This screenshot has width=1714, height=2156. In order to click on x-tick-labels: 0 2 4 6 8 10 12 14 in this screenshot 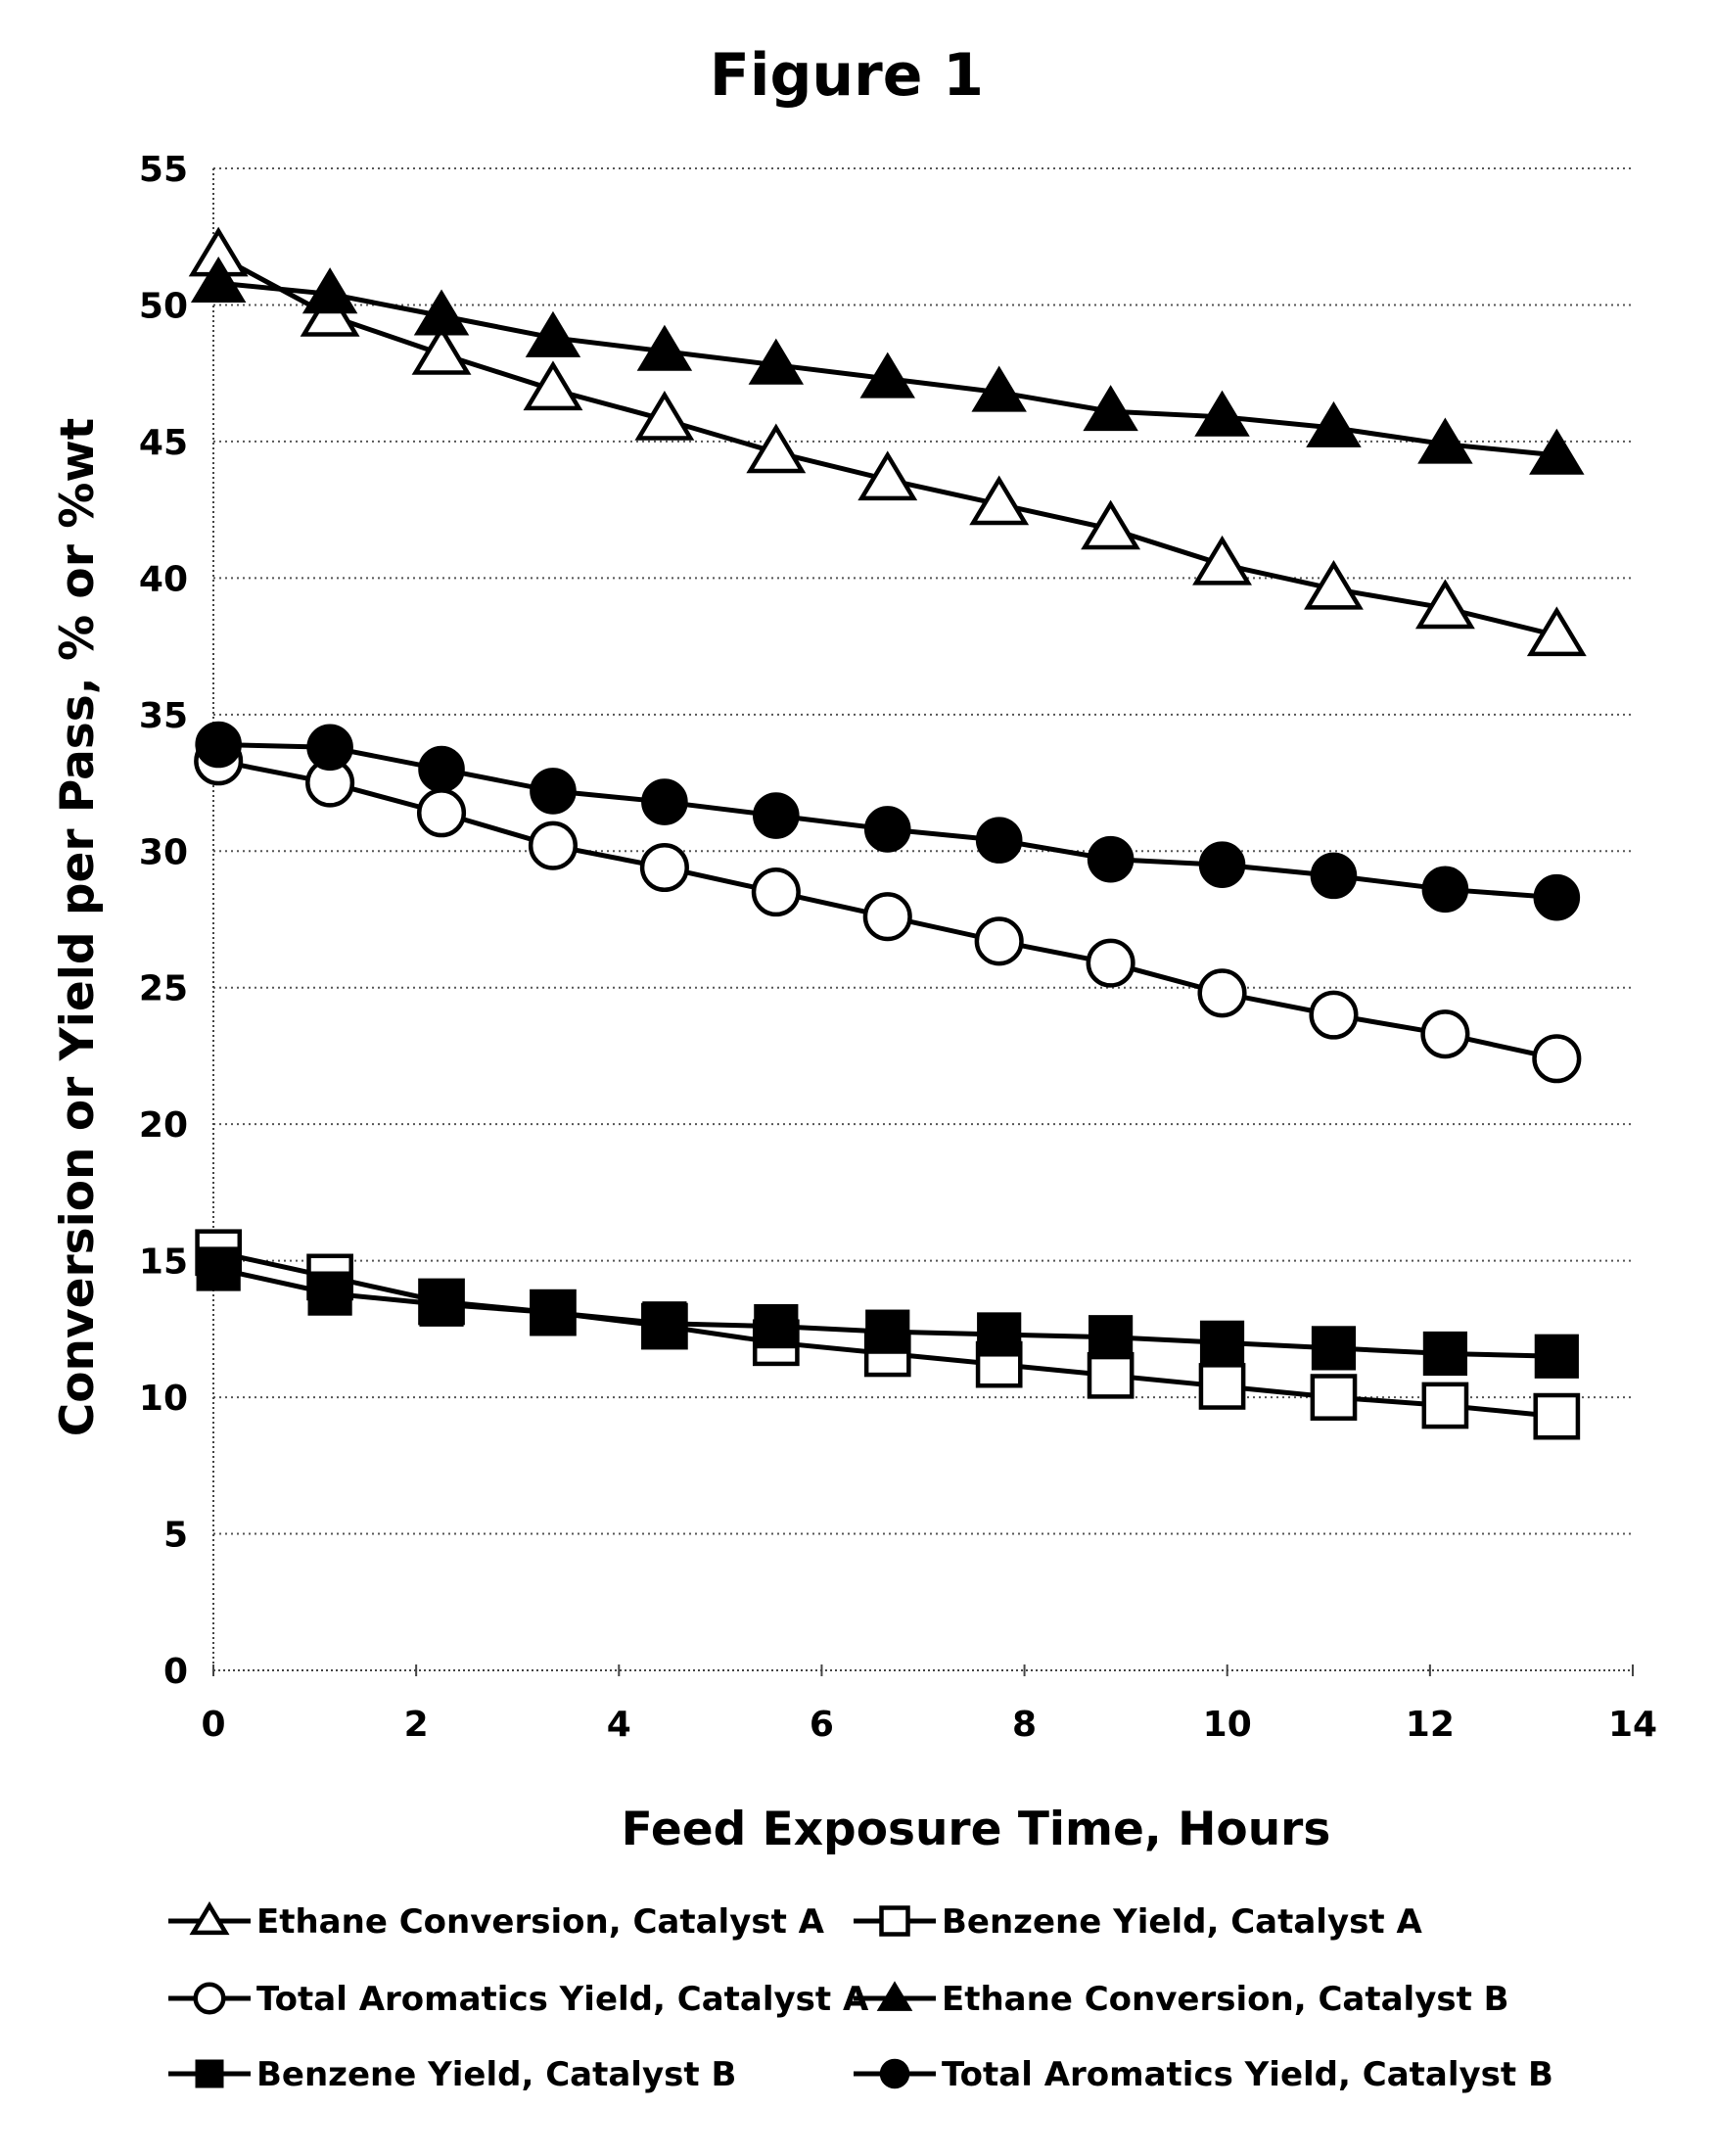, I will do `click(929, 1725)`.